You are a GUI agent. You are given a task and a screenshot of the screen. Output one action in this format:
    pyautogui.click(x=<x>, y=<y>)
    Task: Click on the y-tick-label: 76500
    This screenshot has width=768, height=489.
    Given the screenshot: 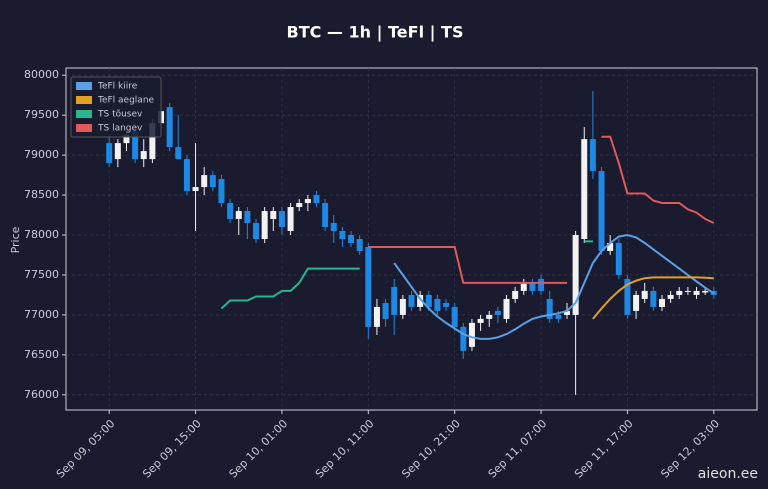 What is the action you would take?
    pyautogui.click(x=41, y=354)
    